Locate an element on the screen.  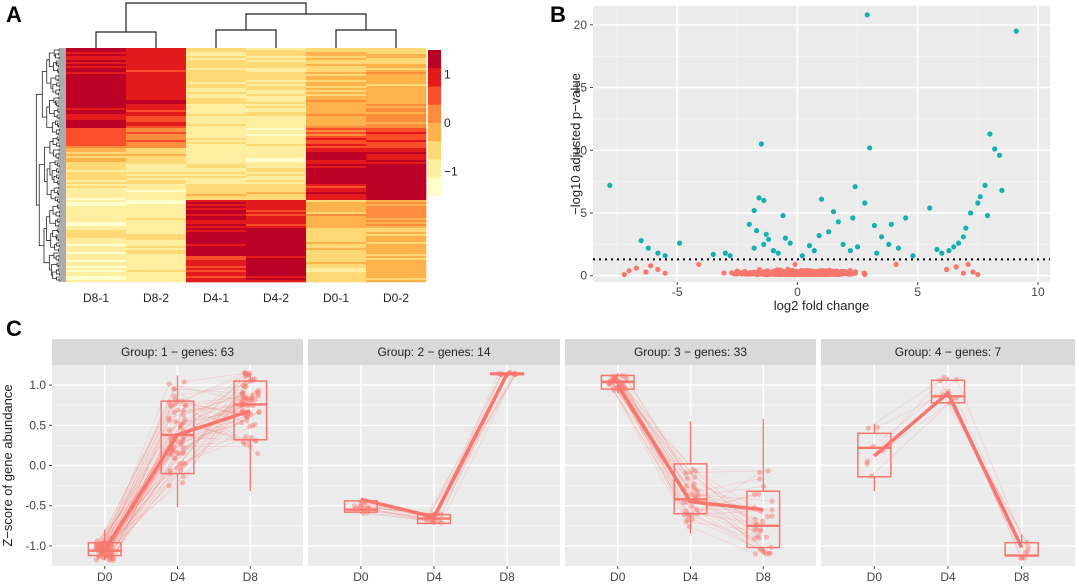
nonsignificant-point is located at coordinates (822, 274).